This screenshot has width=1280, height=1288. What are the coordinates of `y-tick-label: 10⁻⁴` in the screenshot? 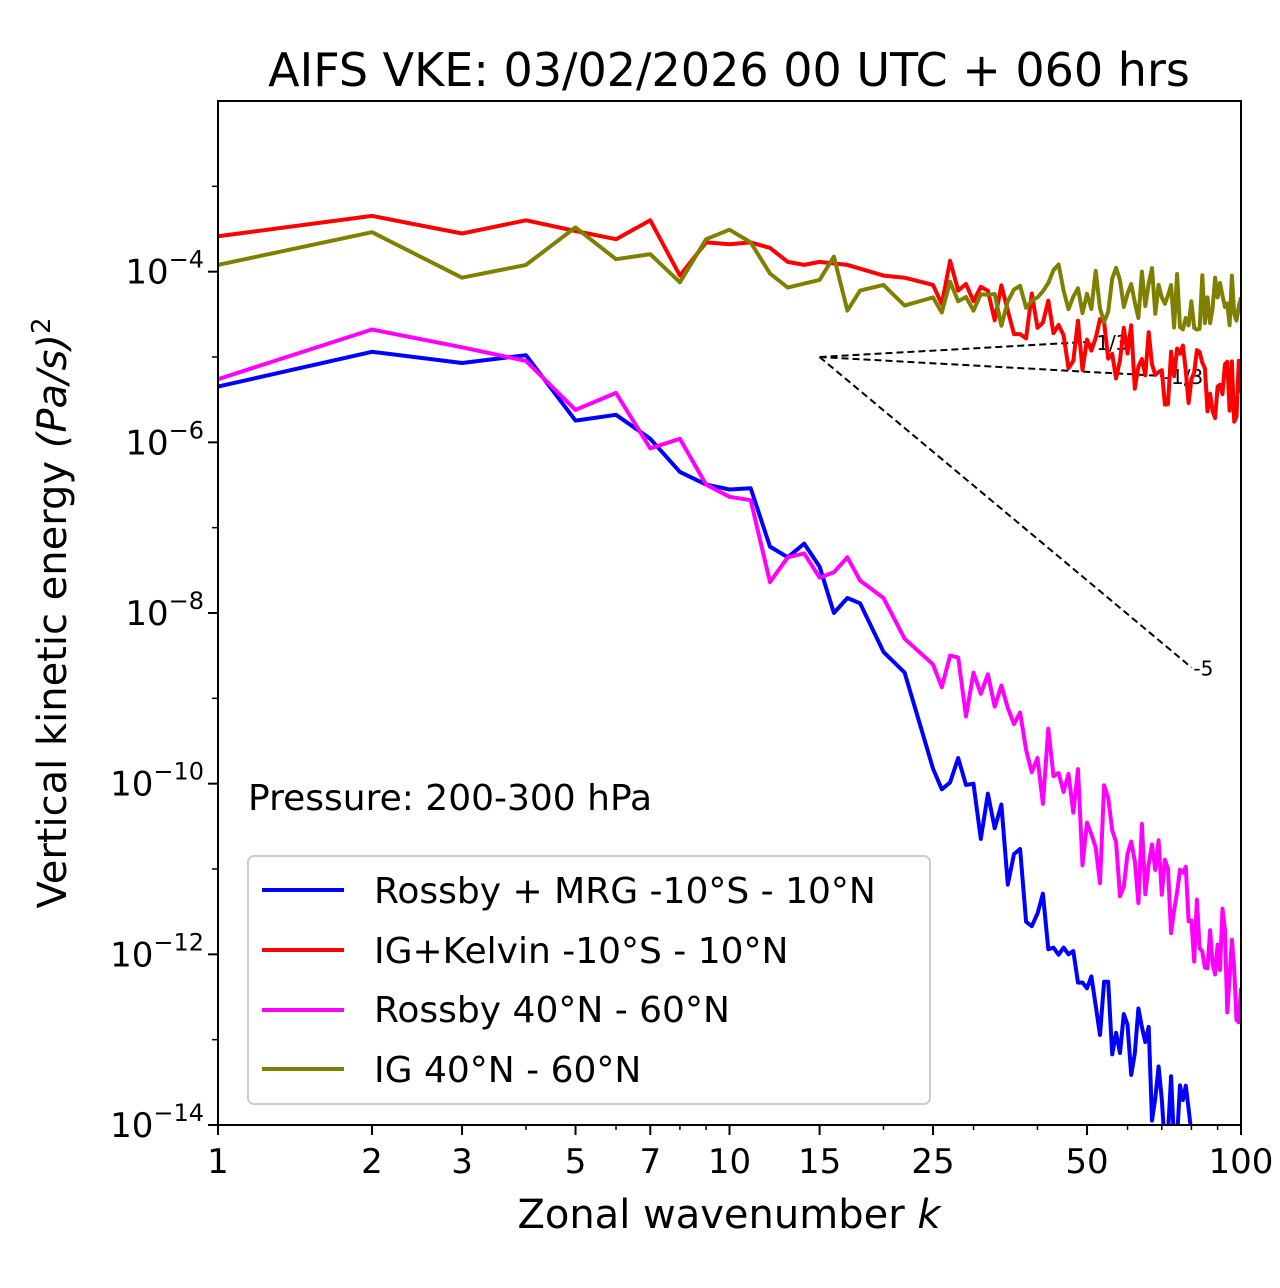 It's located at (164, 269).